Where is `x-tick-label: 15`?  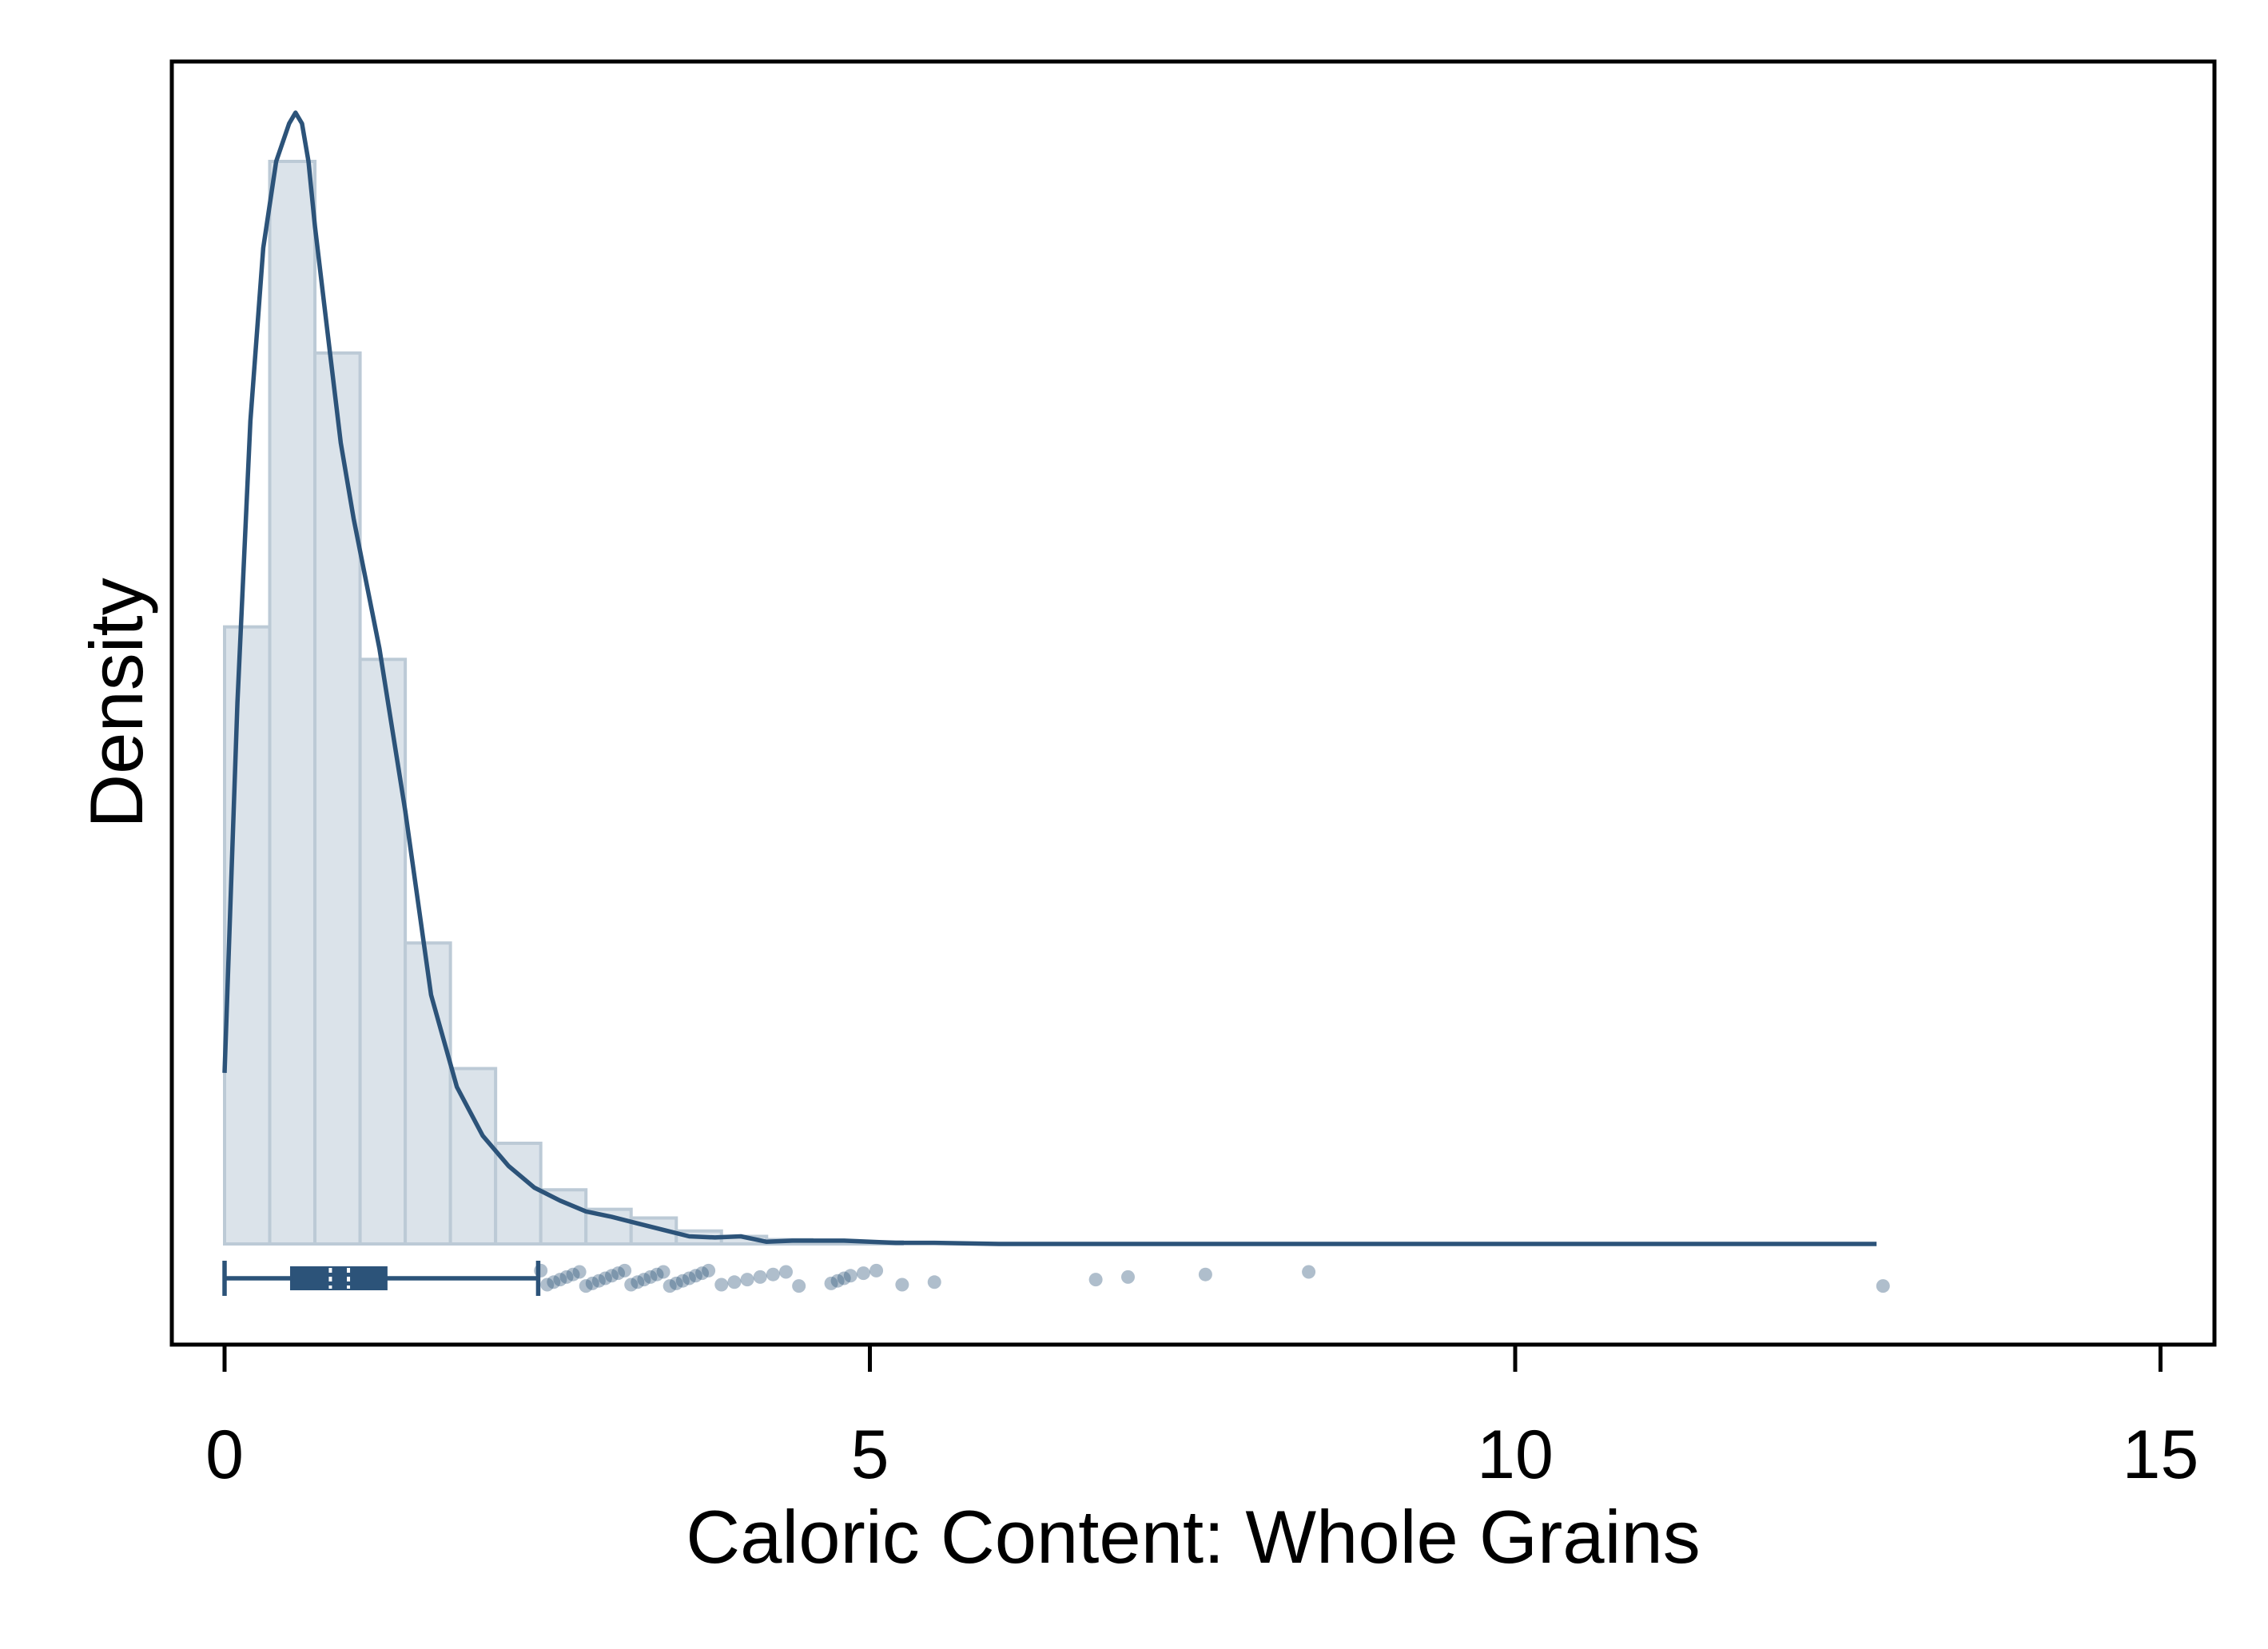
x-tick-label: 15 is located at coordinates (2161, 1455).